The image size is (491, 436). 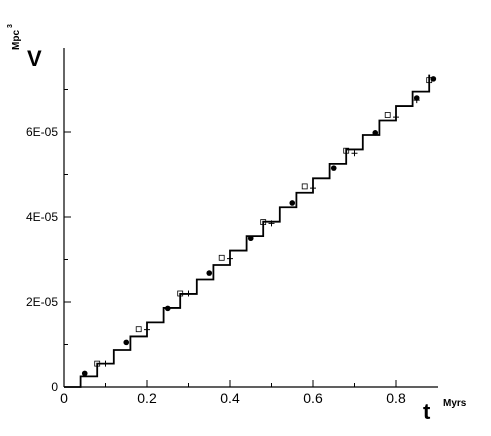 What do you see at coordinates (313, 398) in the screenshot?
I see `x-tick-label: 0.6` at bounding box center [313, 398].